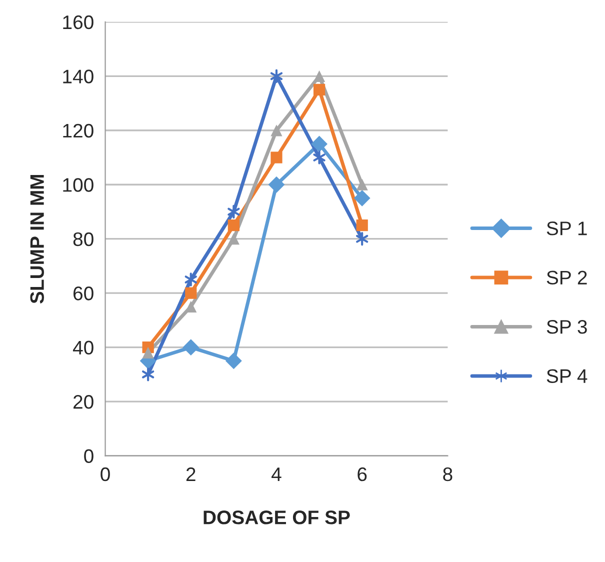 This screenshot has height=562, width=605. I want to click on y-tick-label: 60, so click(84, 293).